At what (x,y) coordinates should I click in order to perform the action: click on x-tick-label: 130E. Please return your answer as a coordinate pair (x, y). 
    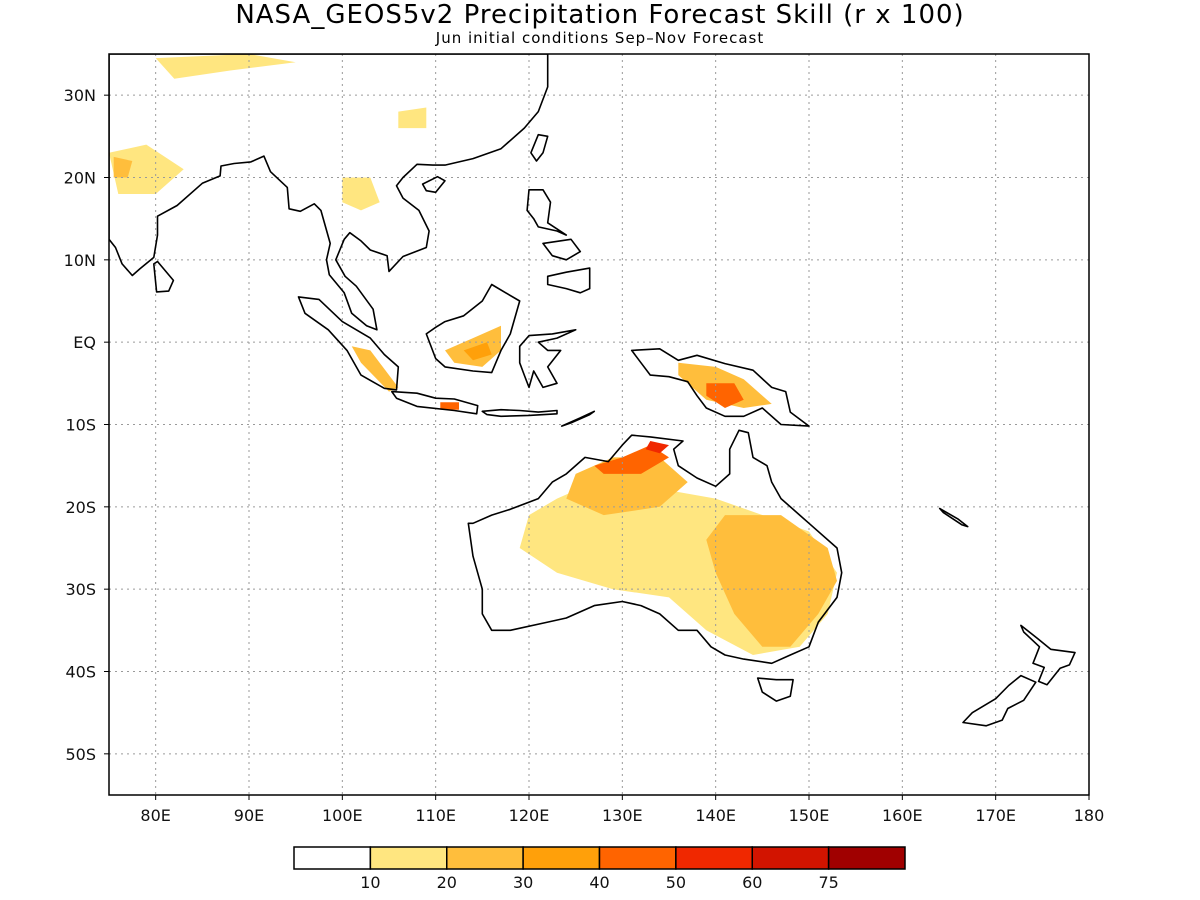
    Looking at the image, I should click on (622, 815).